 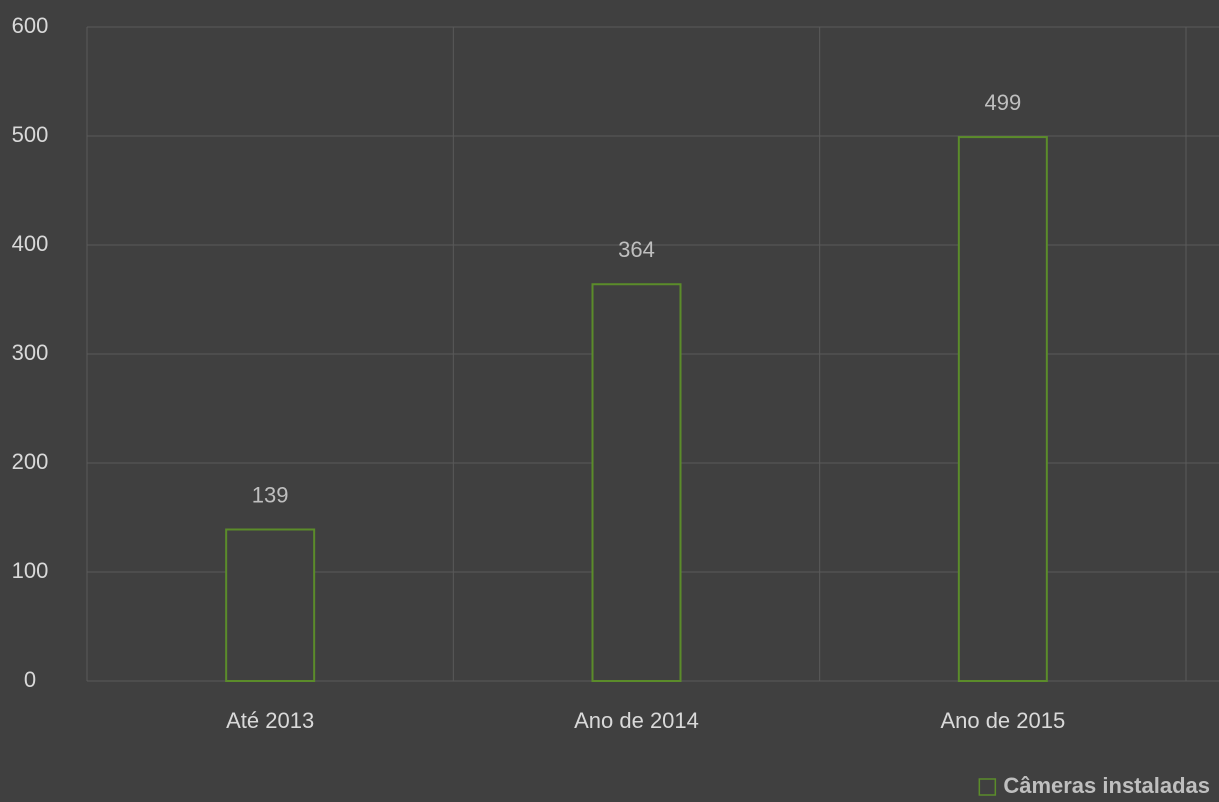 What do you see at coordinates (30, 679) in the screenshot?
I see `y-tick-label: 0` at bounding box center [30, 679].